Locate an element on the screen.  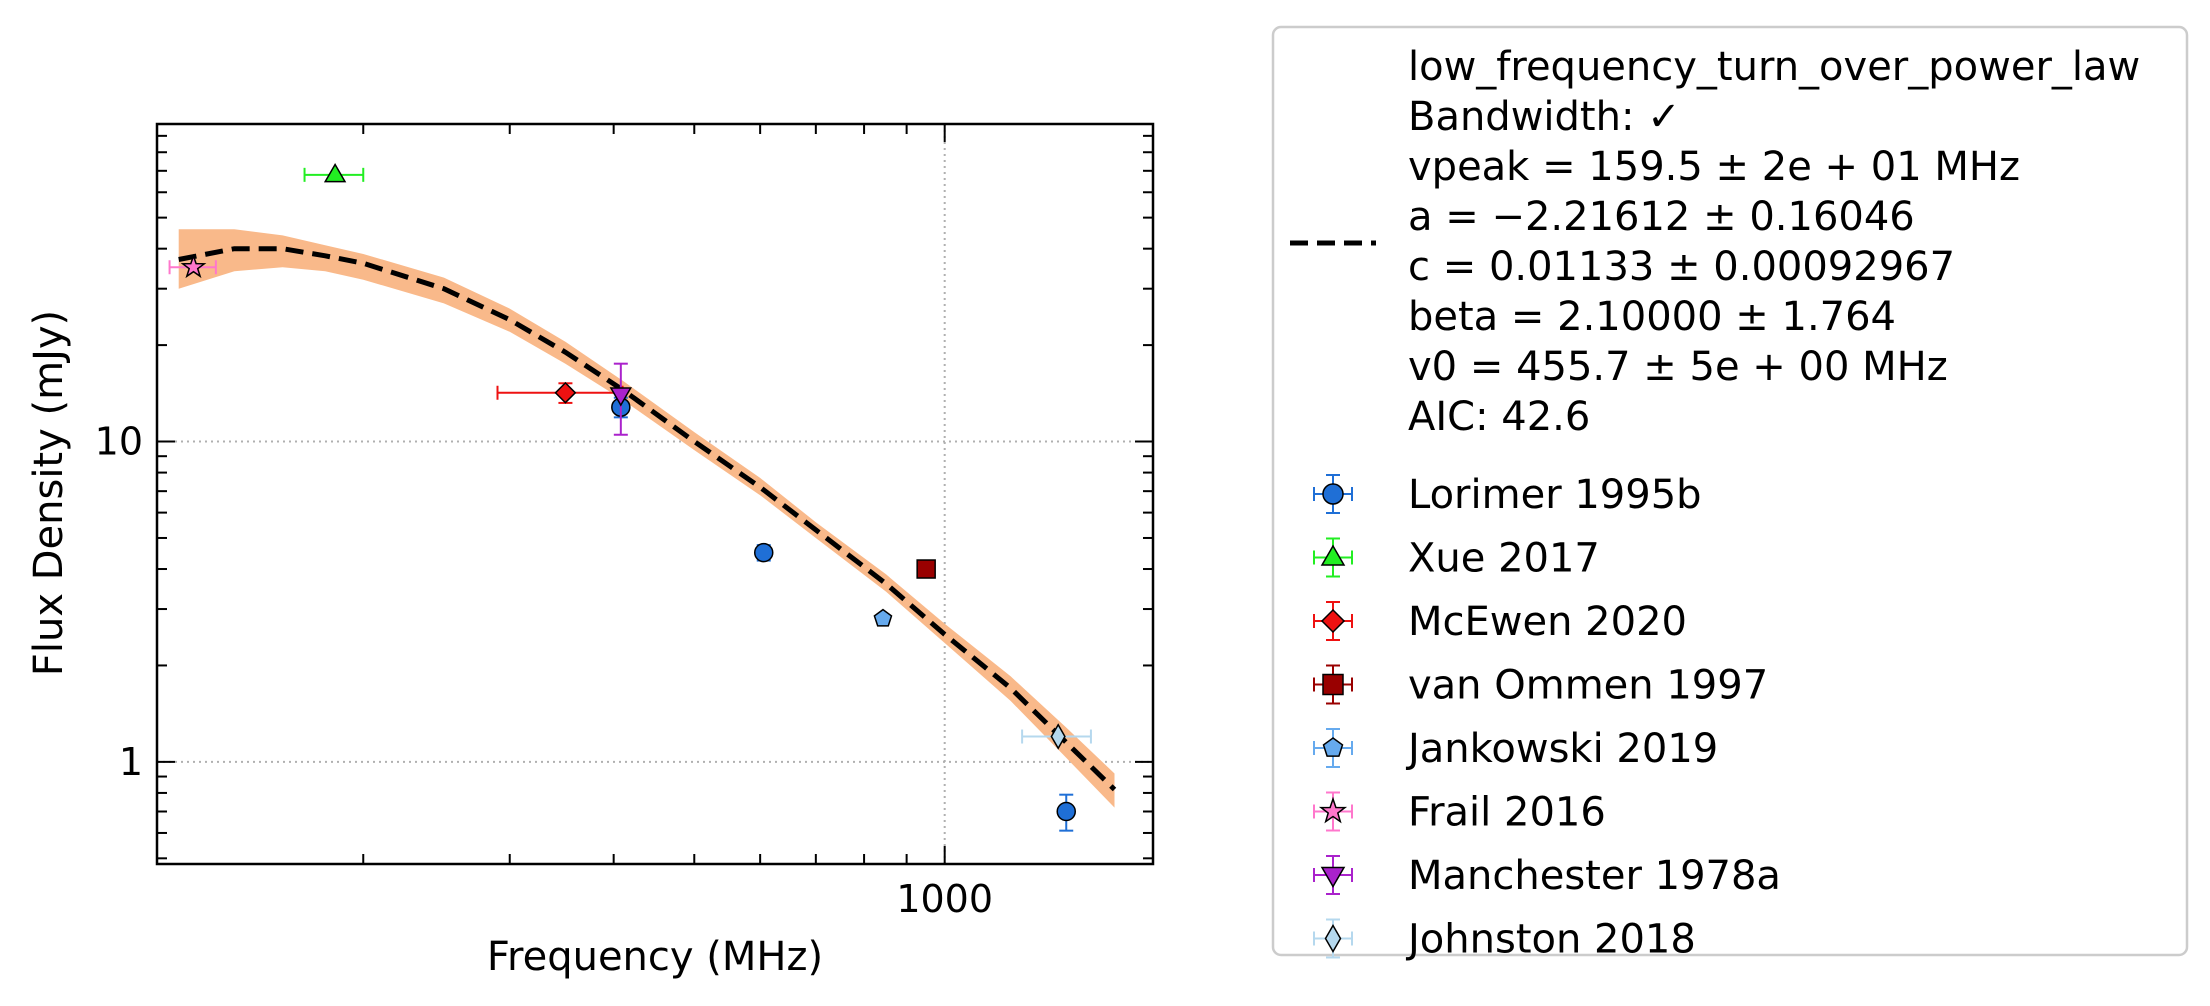
x-tick-label: 1000 is located at coordinates (944, 899).